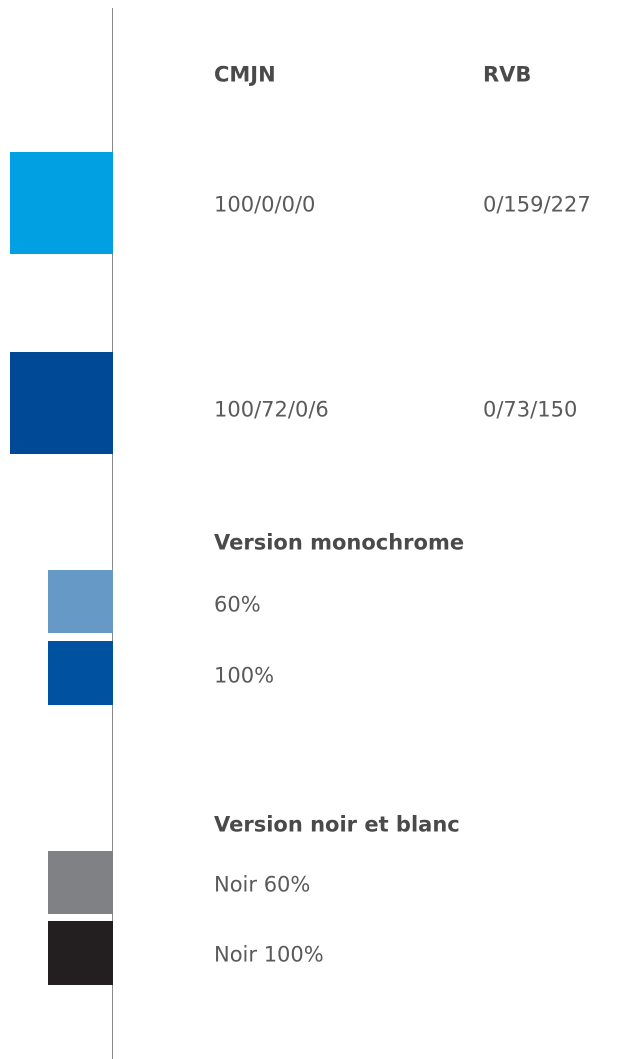 This screenshot has height=1059, width=626. Describe the element at coordinates (244, 675) in the screenshot. I see `swatch-label: 100%` at that location.